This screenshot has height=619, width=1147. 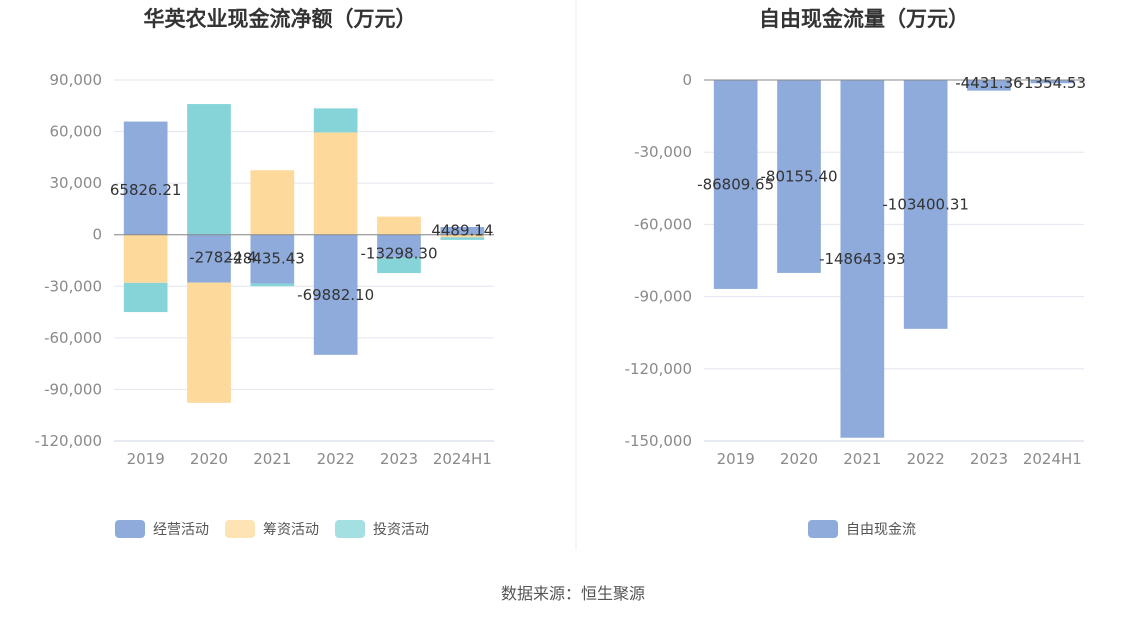 What do you see at coordinates (401, 530) in the screenshot?
I see `legend-label: 投资活动` at bounding box center [401, 530].